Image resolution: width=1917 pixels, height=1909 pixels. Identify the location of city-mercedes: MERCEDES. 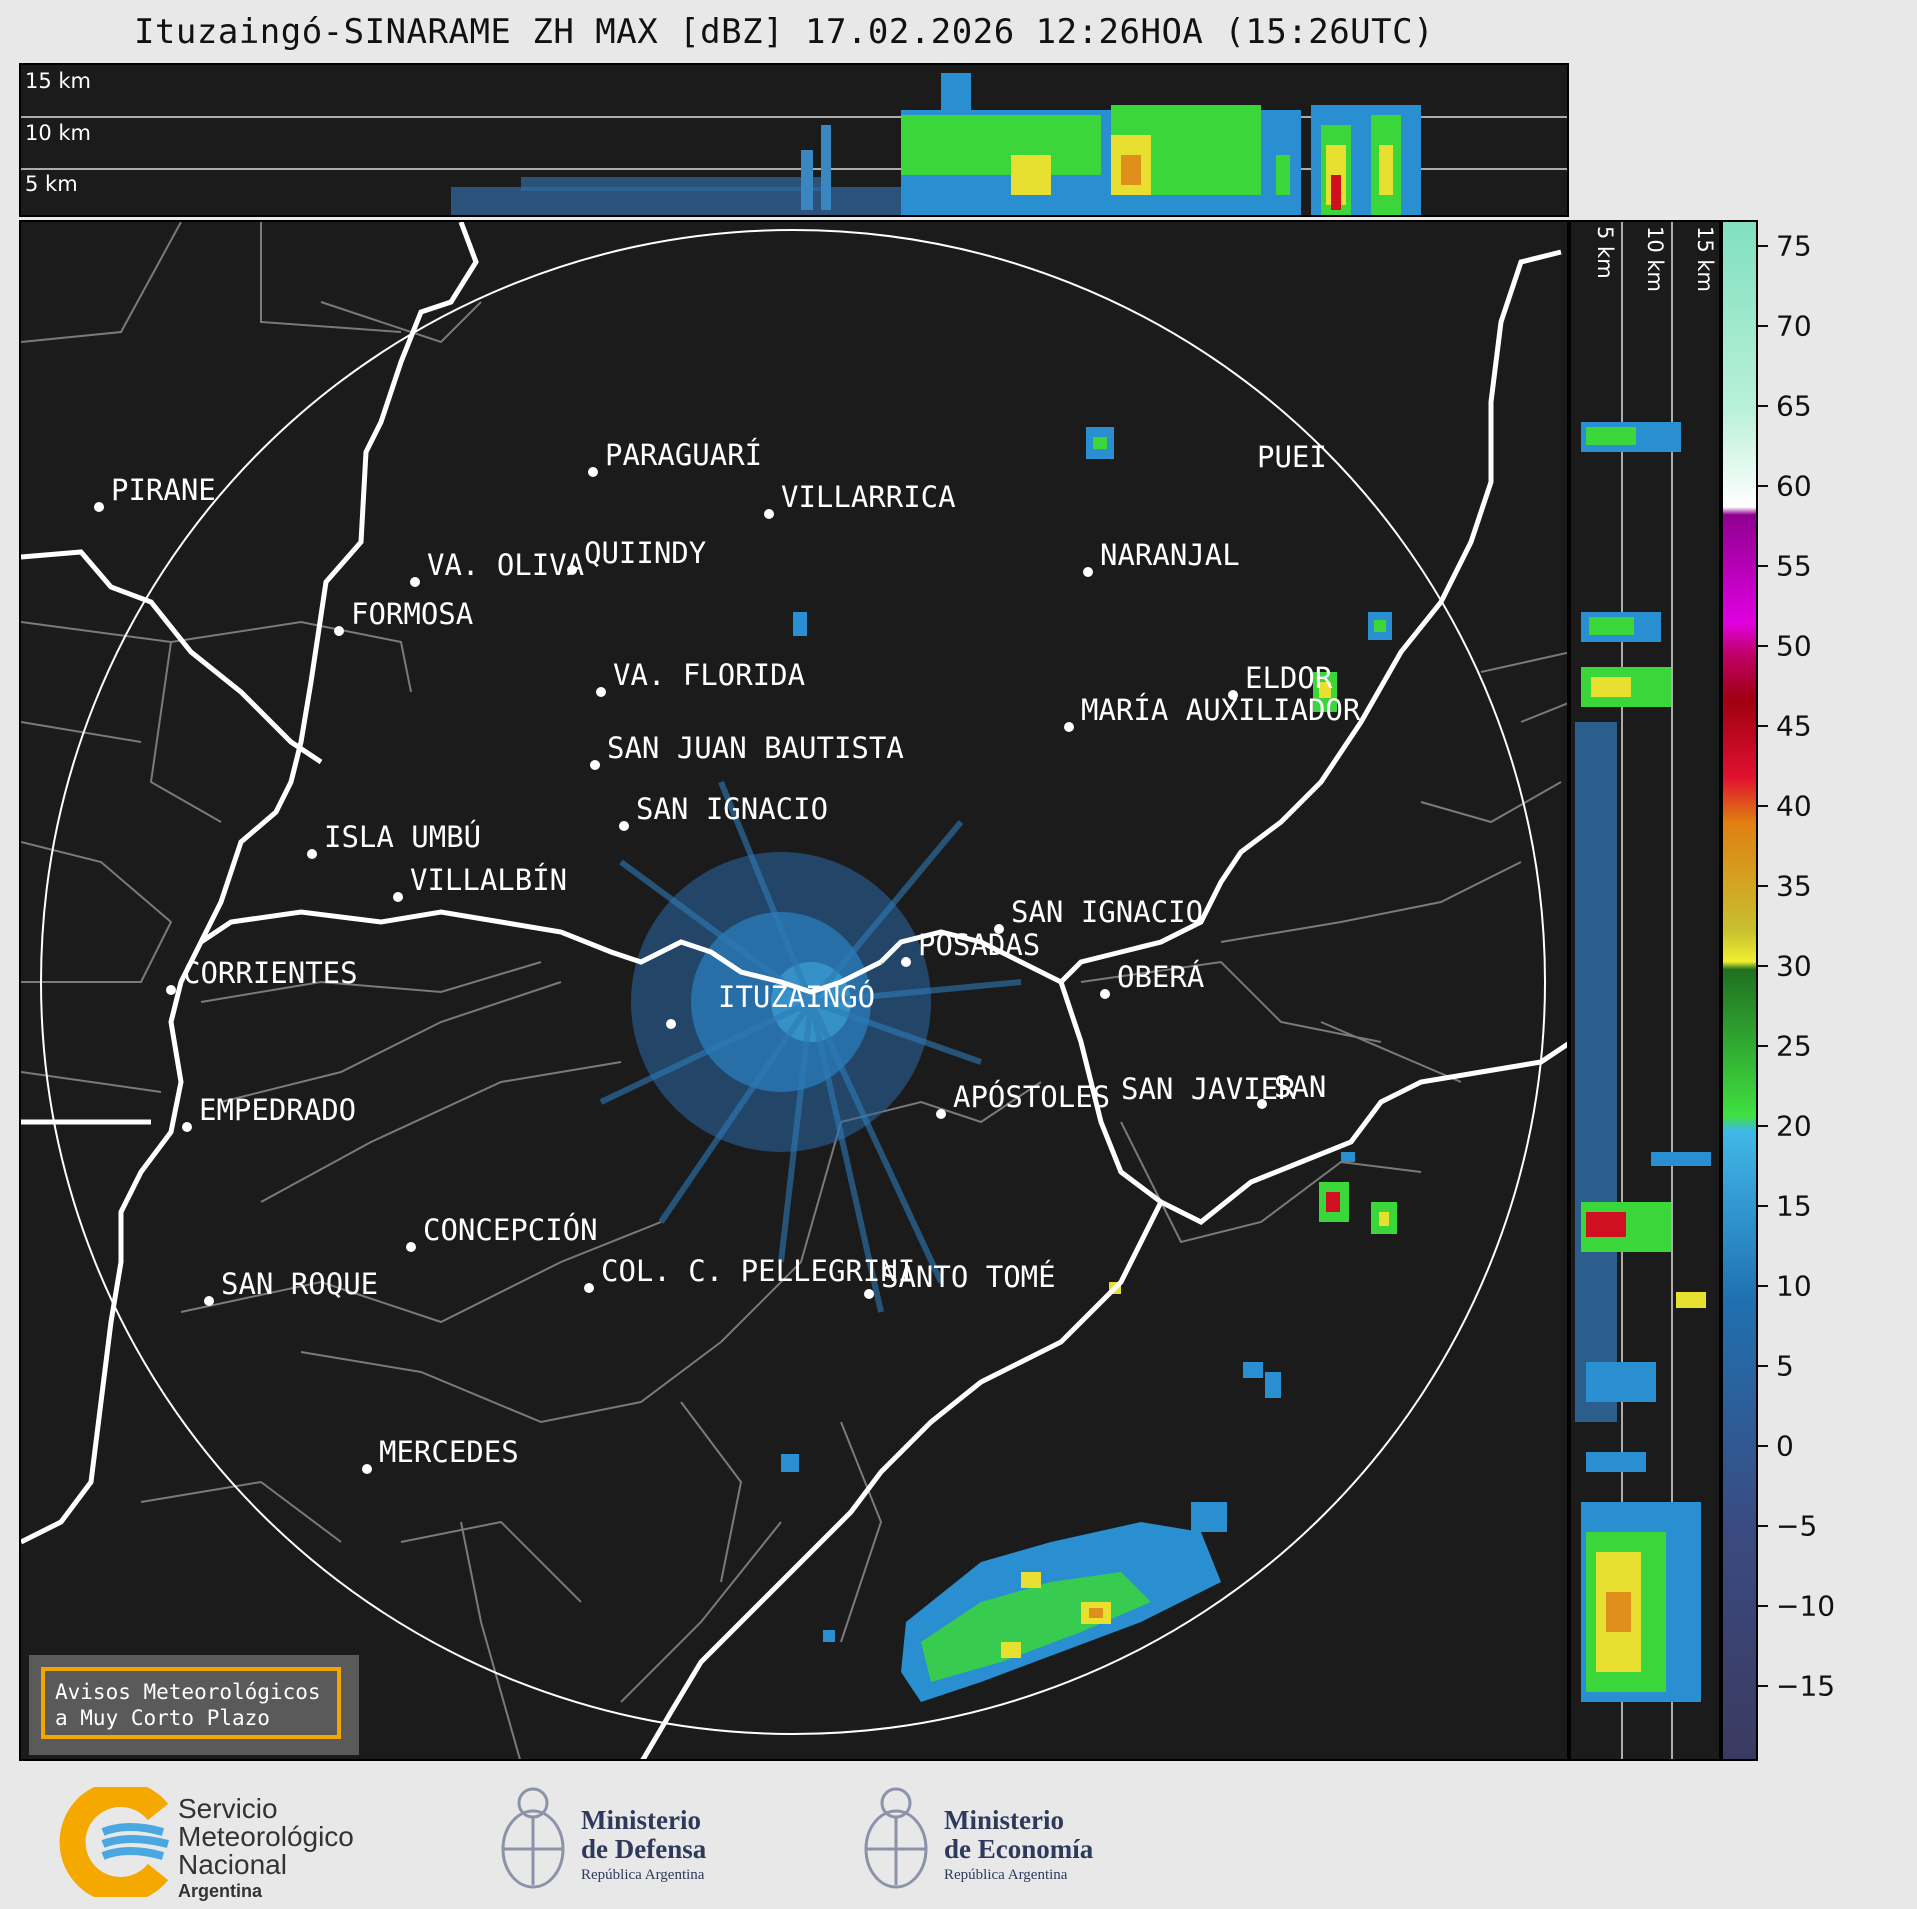
(440, 1454).